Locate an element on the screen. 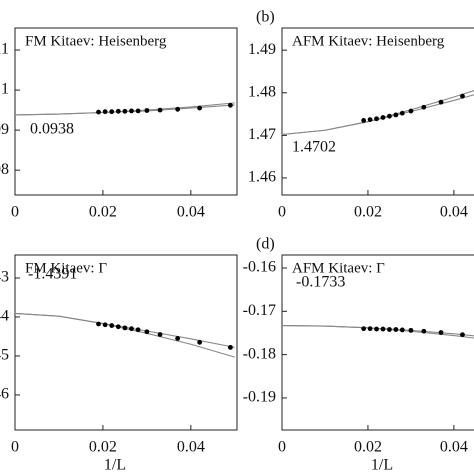  panel-title: FM Kitaev: Γ is located at coordinates (66, 268).